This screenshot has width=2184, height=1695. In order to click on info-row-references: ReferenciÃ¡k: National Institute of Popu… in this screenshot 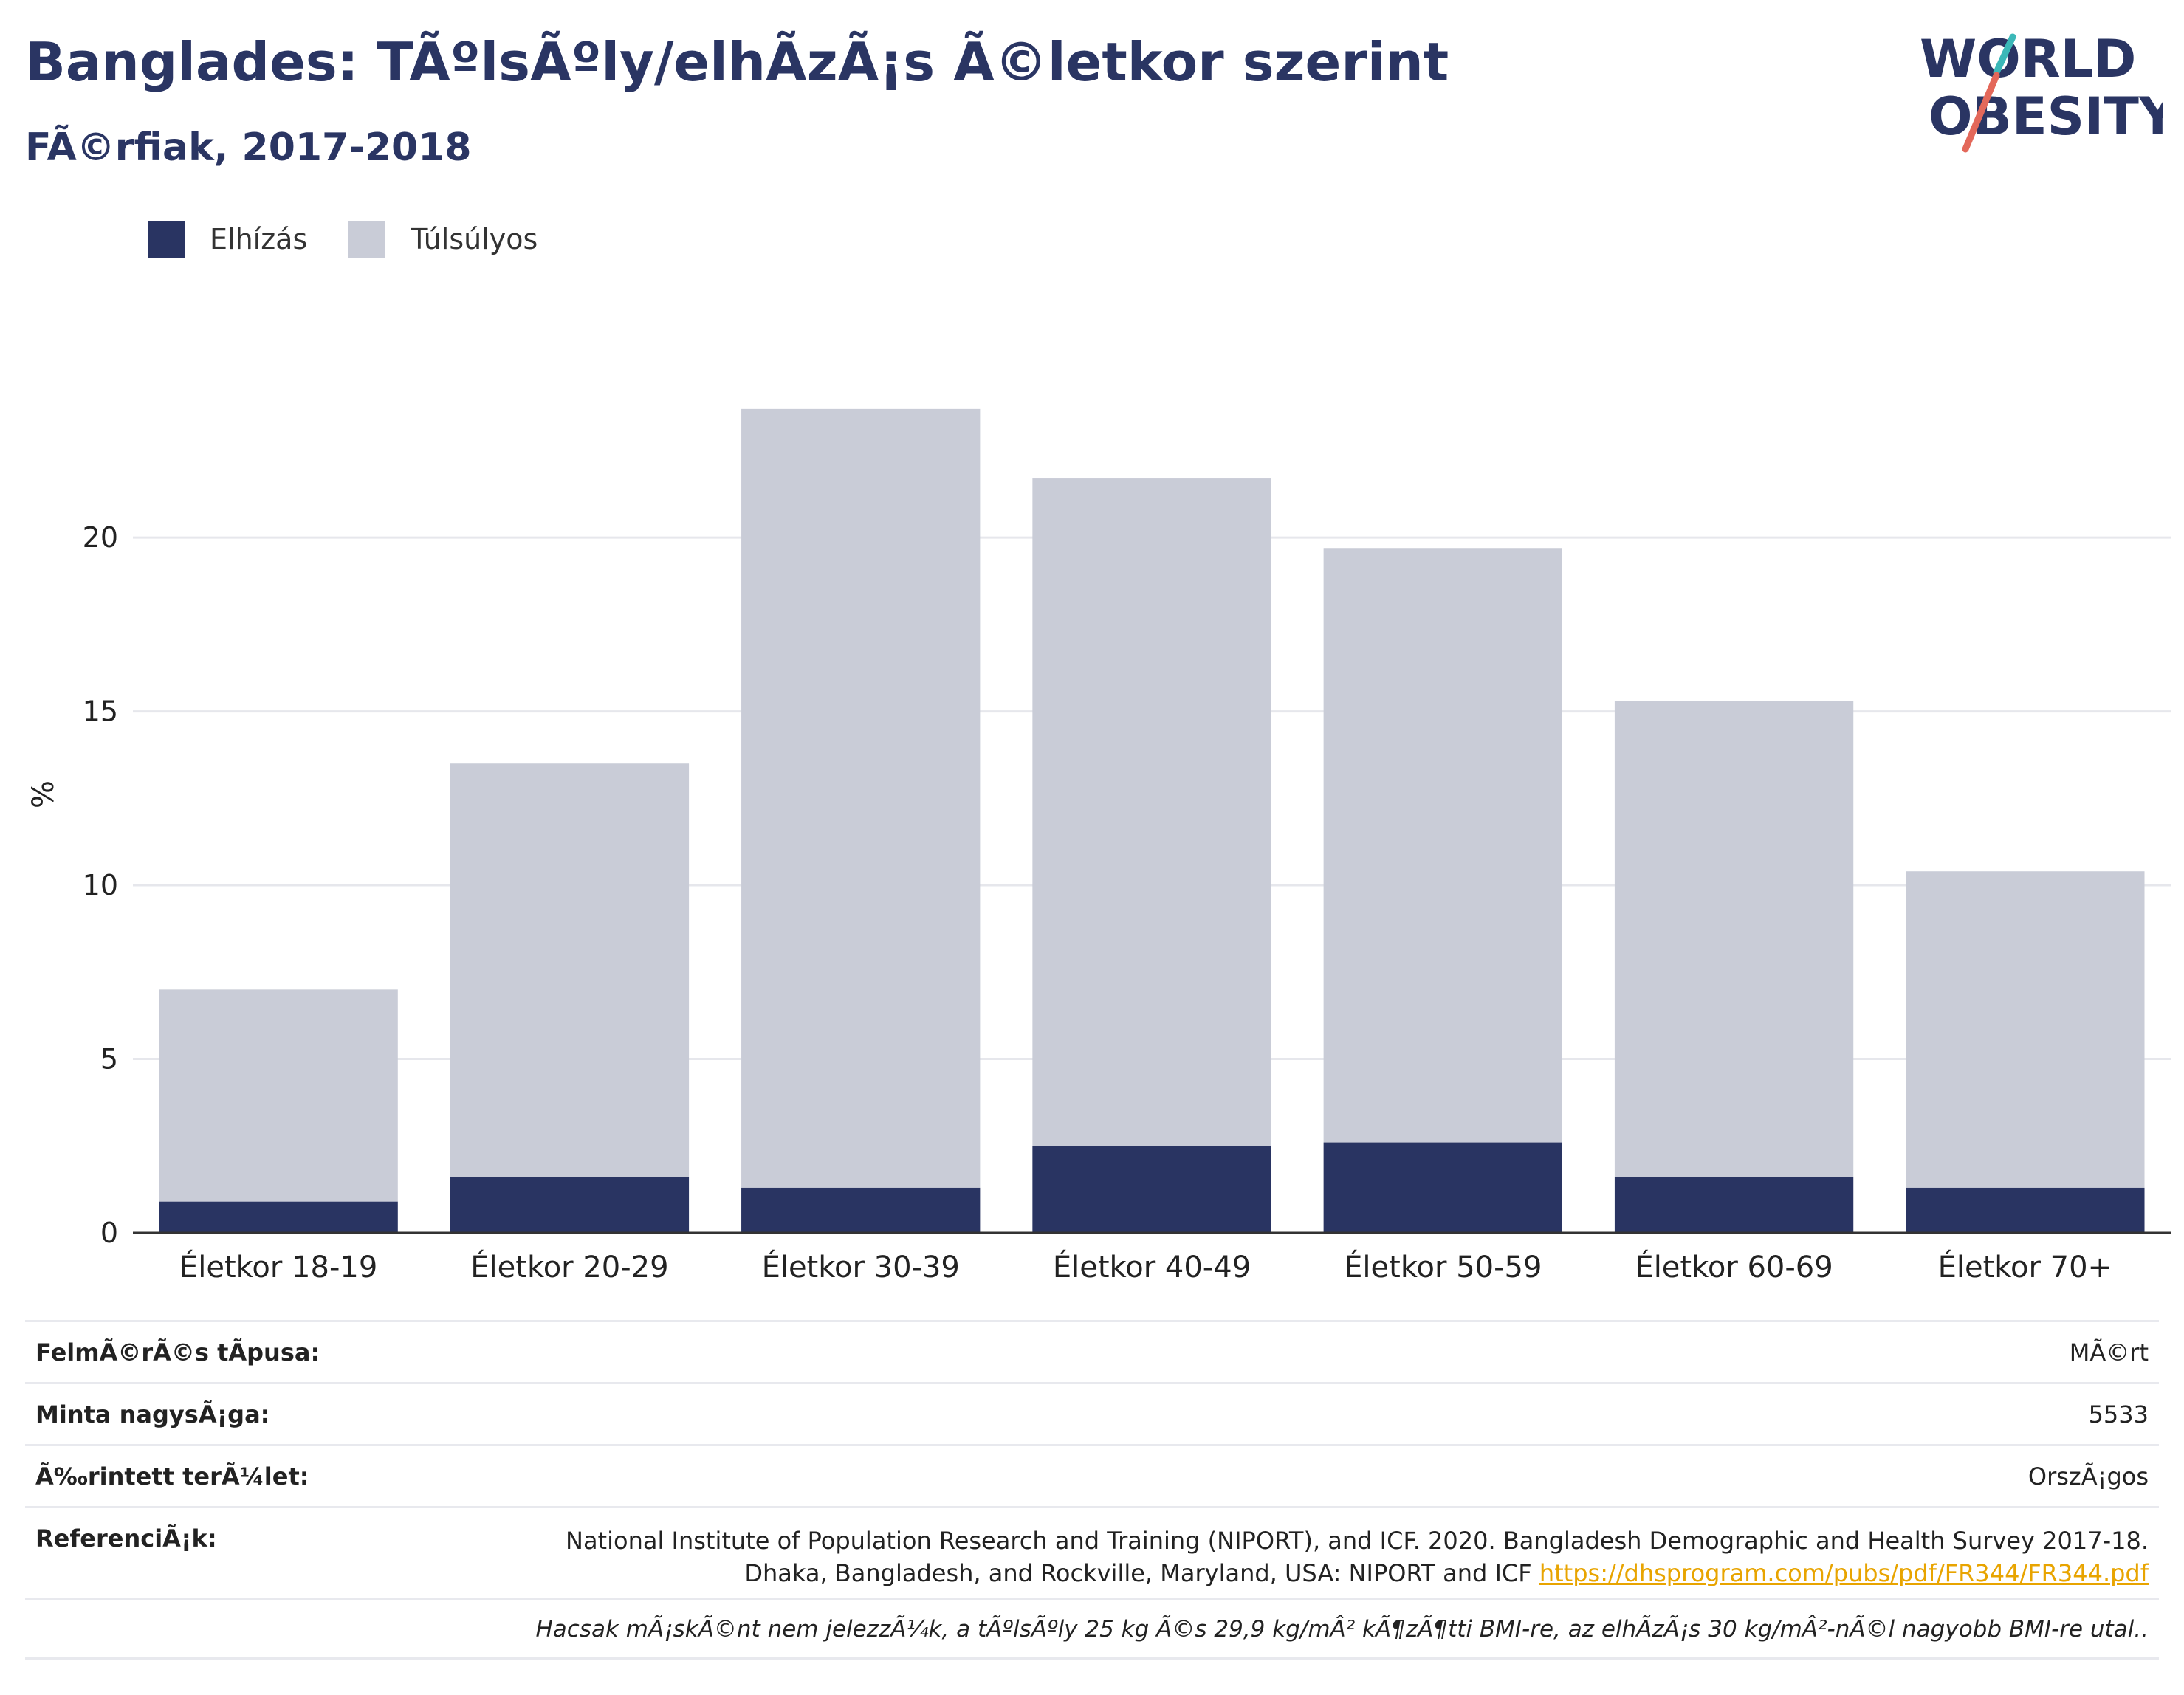, I will do `click(1092, 1552)`.